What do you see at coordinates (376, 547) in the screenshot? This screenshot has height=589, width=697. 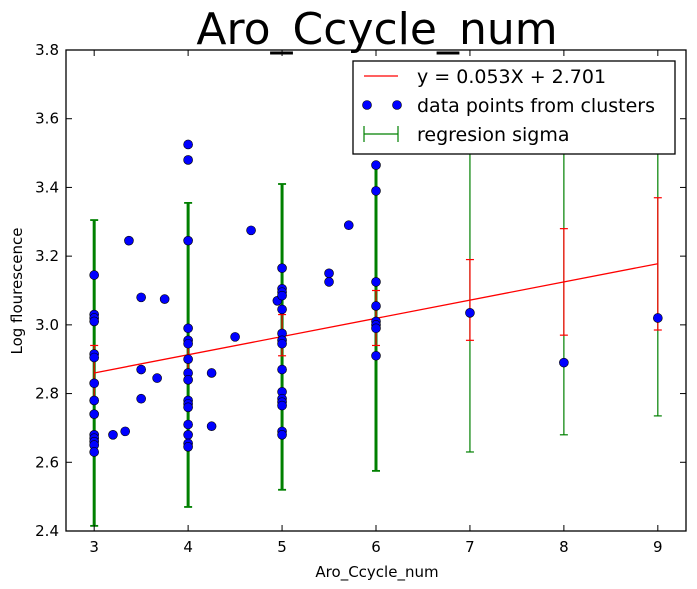 I see `x-tick-label-3: 6` at bounding box center [376, 547].